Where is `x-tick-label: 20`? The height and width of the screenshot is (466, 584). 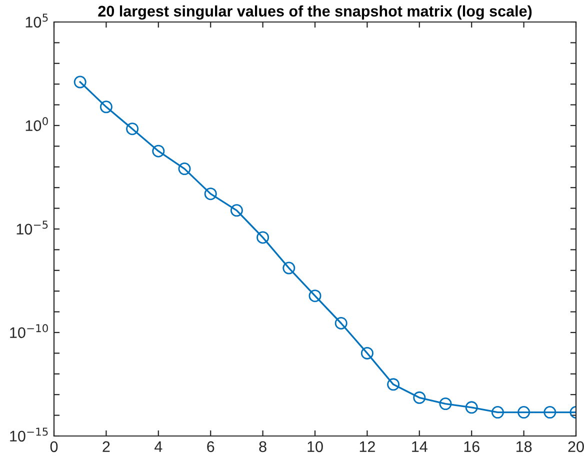
x-tick-label: 20 is located at coordinates (576, 446).